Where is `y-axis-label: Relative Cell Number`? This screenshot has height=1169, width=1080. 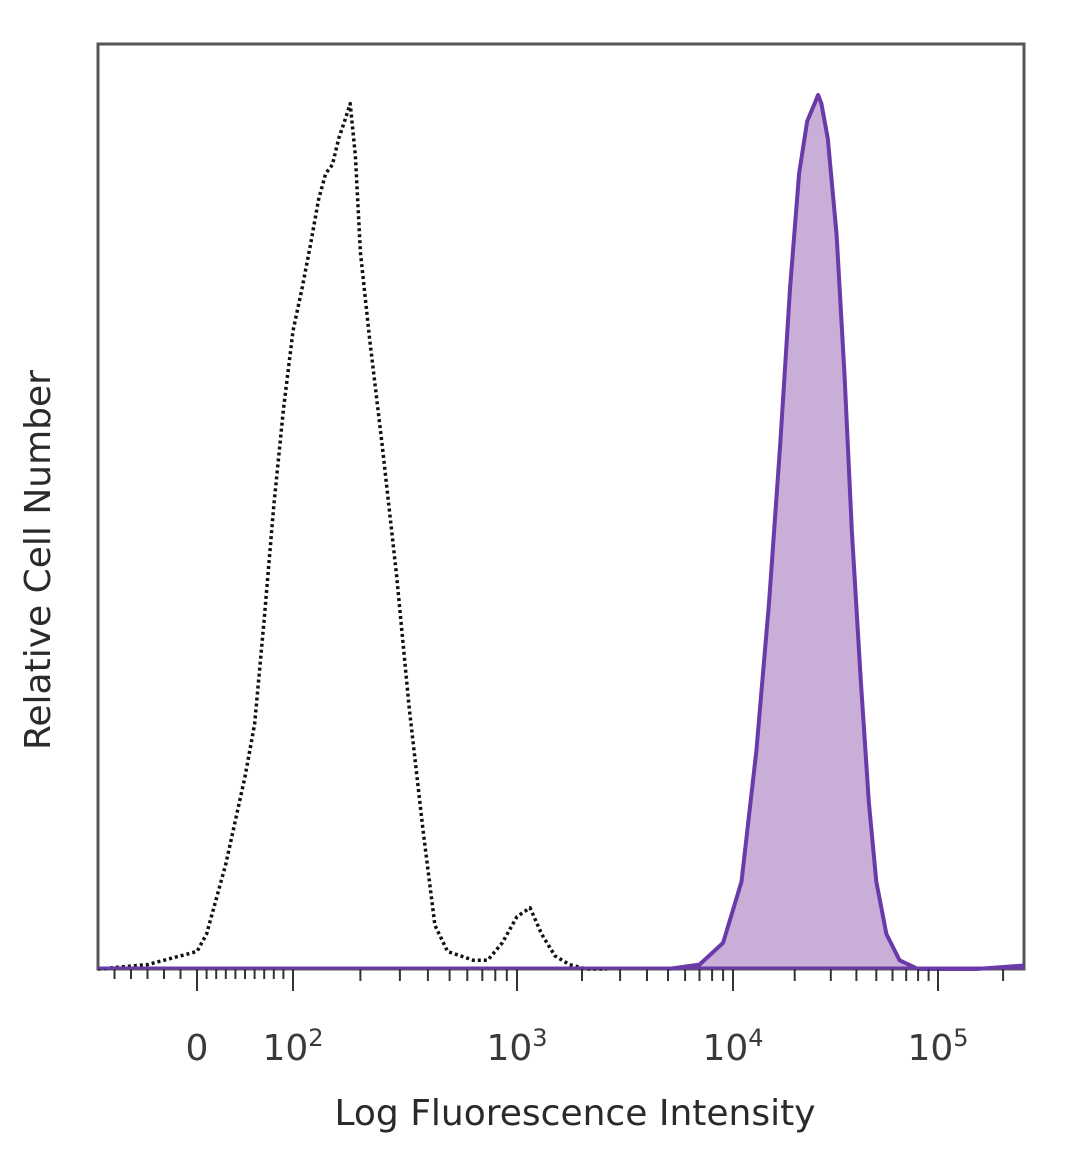 y-axis-label: Relative Cell Number is located at coordinates (38, 560).